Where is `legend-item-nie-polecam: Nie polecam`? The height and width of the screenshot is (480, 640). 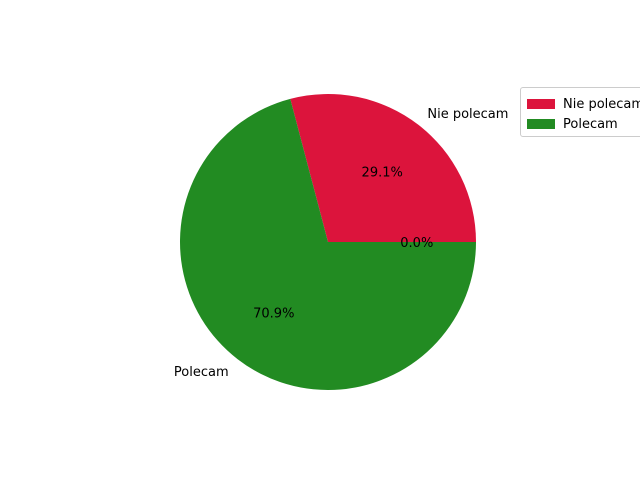 legend-item-nie-polecam: Nie polecam is located at coordinates (583, 104).